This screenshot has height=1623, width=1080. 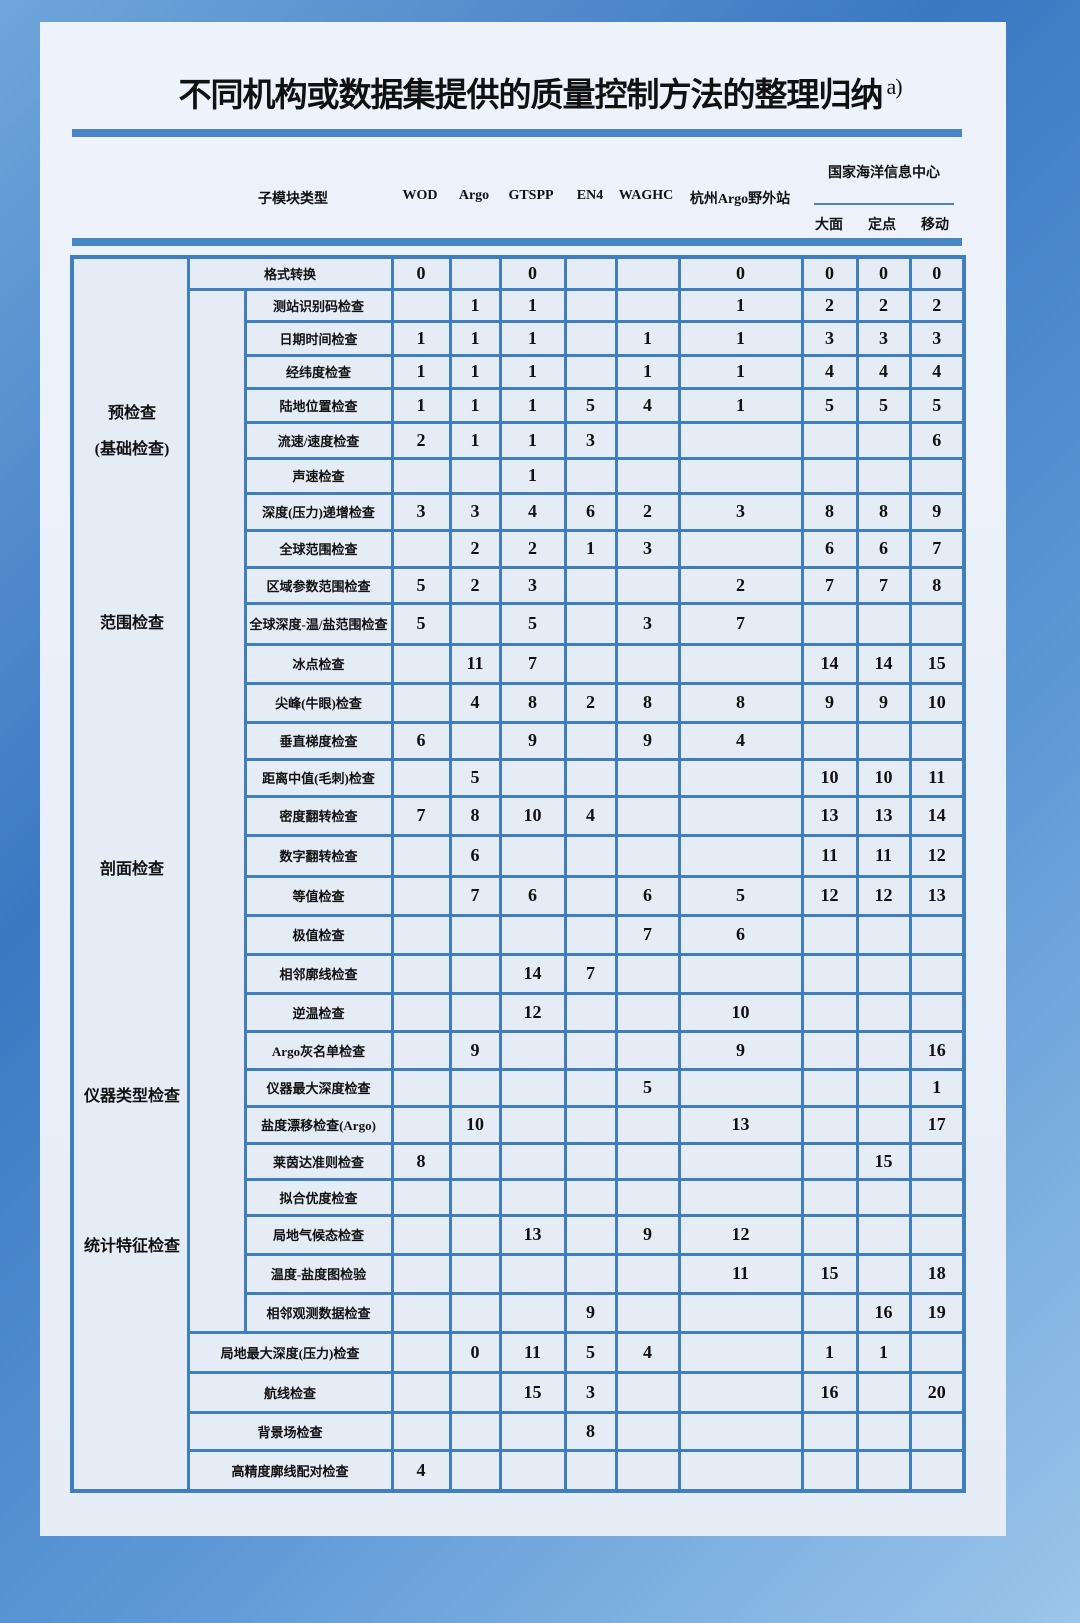 What do you see at coordinates (519, 623) in the screenshot?
I see `table-row: 全球深度-温/盐范围检查 5 5 3 7` at bounding box center [519, 623].